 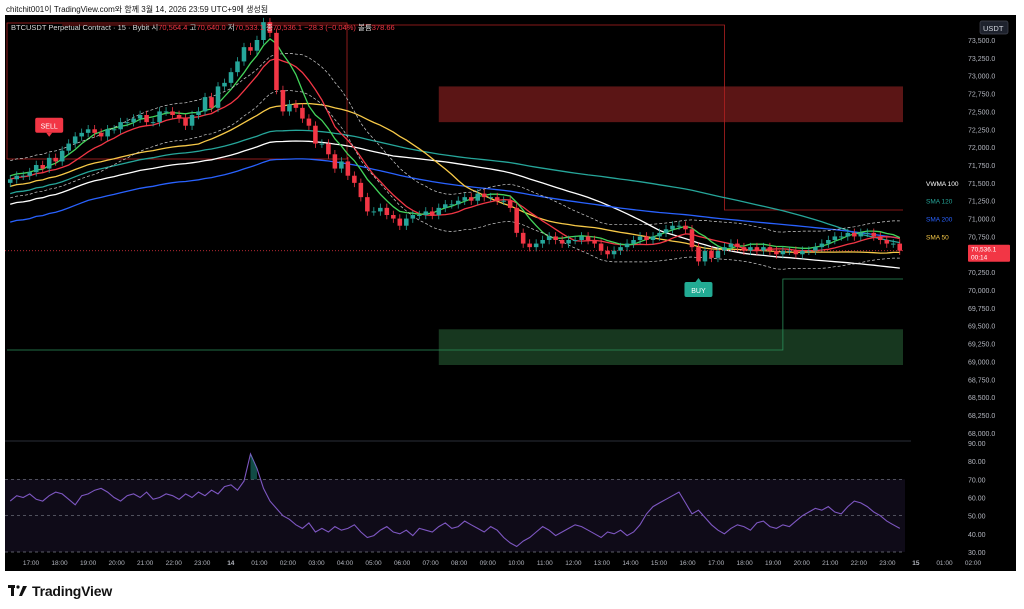 What do you see at coordinates (698, 289) in the screenshot?
I see `buy-signal` at bounding box center [698, 289].